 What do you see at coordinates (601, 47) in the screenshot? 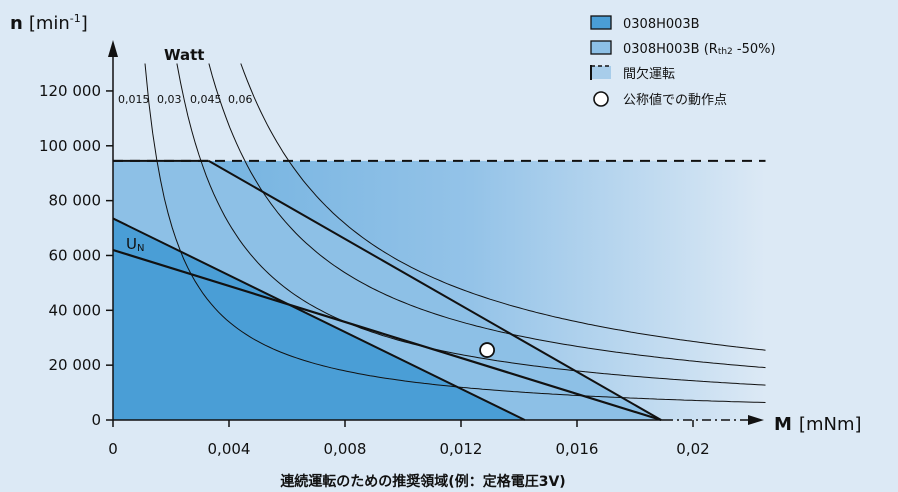
I see `legend-marker-light` at bounding box center [601, 47].